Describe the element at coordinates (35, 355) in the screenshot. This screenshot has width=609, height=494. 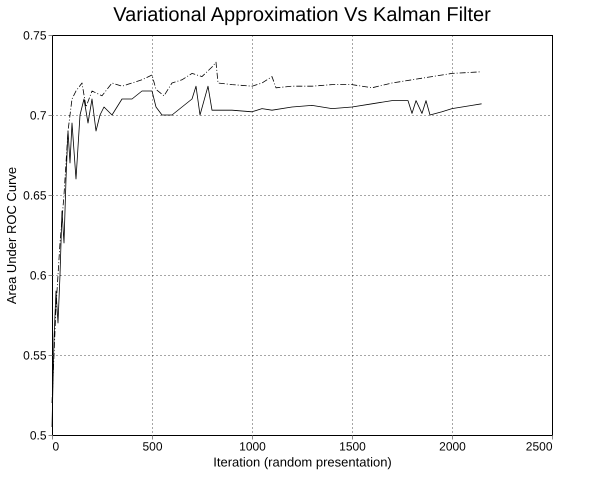
I see `y-tick-label: 0.55` at that location.